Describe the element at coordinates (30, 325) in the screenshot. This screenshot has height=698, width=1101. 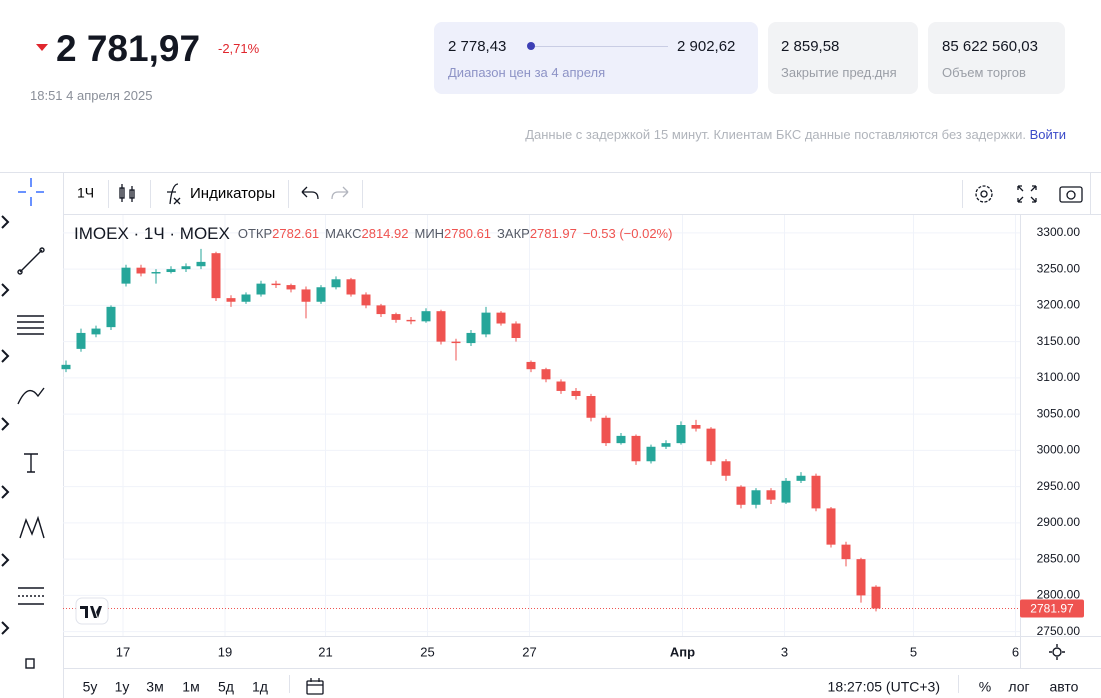
I see `fib-tool` at that location.